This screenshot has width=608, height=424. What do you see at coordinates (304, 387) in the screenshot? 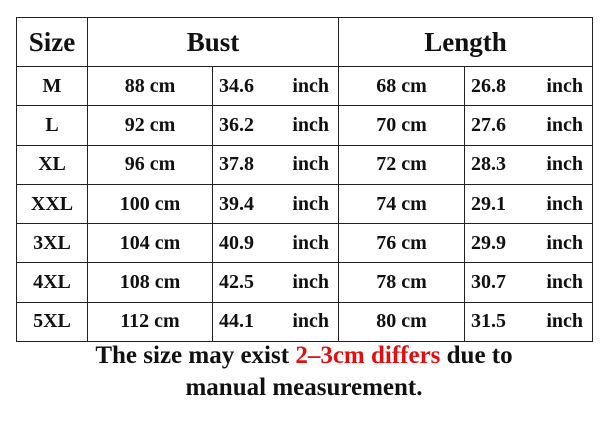
I see `note-line-2: manual measurement.` at bounding box center [304, 387].